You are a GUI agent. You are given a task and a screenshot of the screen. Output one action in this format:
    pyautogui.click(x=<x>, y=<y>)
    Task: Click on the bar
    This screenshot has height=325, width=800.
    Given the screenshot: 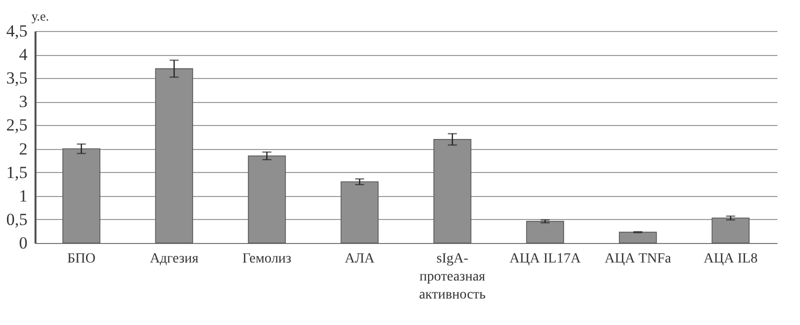 What is the action you would take?
    pyautogui.click(x=637, y=238)
    